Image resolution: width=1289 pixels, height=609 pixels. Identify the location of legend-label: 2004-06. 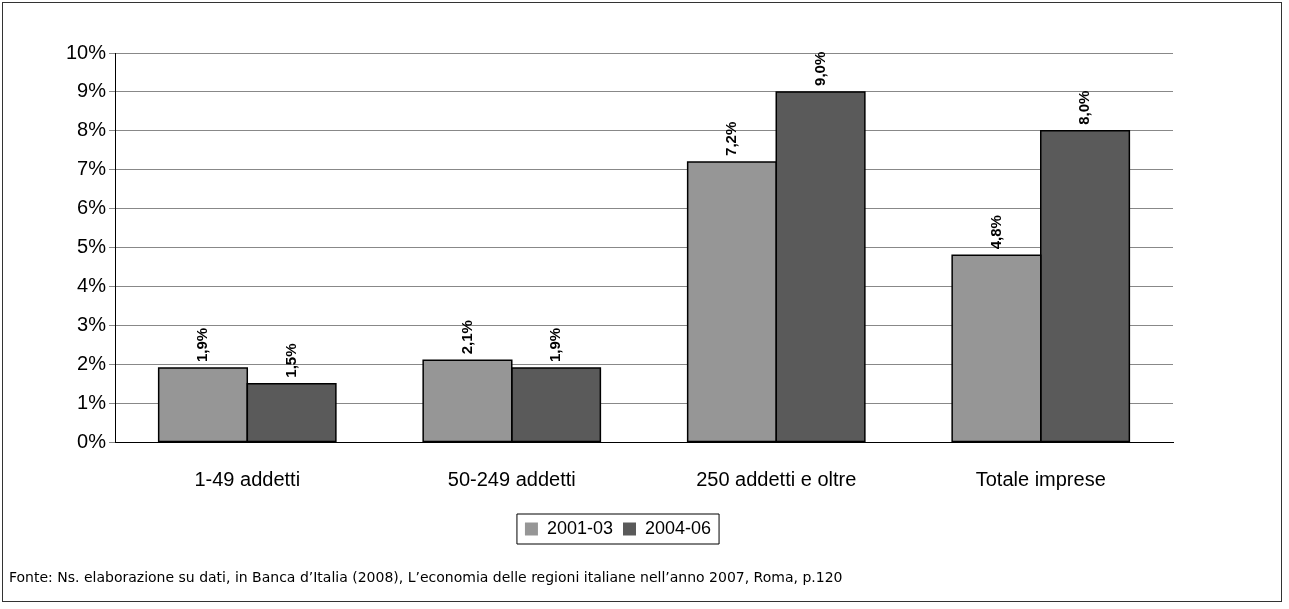
(678, 527).